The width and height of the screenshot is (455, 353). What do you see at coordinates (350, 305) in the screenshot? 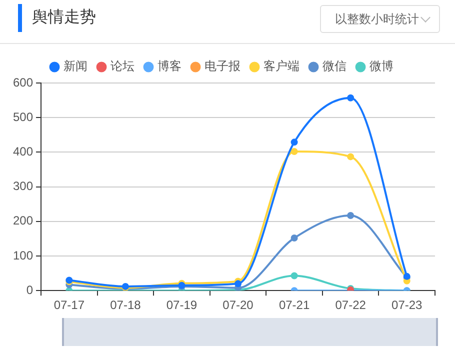
I see `x-tick-label: 07-22` at bounding box center [350, 305].